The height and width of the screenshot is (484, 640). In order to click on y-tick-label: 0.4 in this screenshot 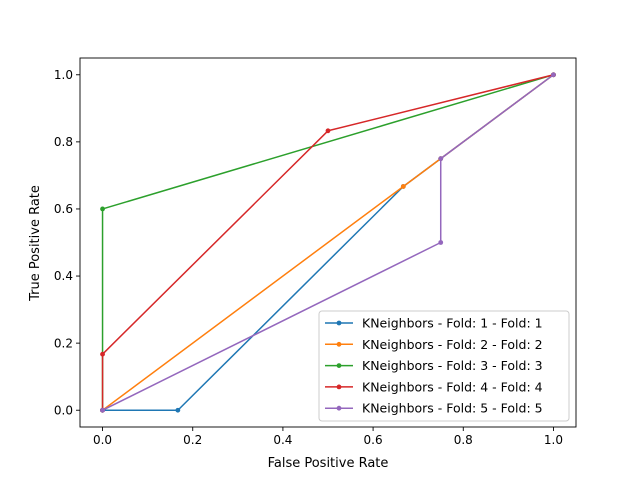, I will do `click(63, 276)`.